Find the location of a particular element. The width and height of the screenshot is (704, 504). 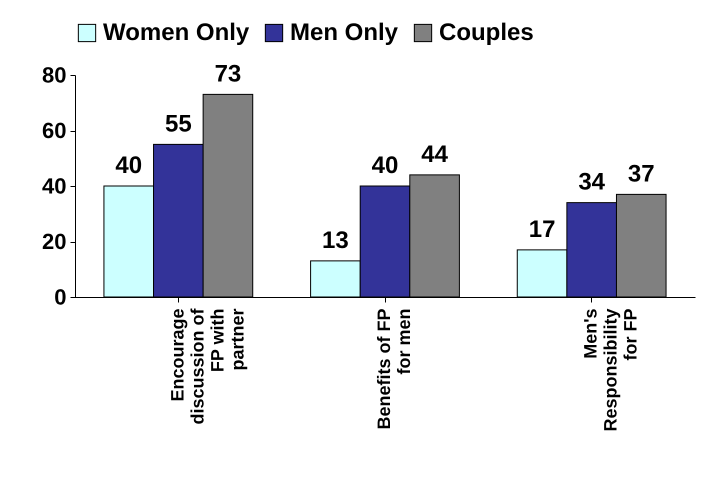

data-label: 73 is located at coordinates (228, 74).